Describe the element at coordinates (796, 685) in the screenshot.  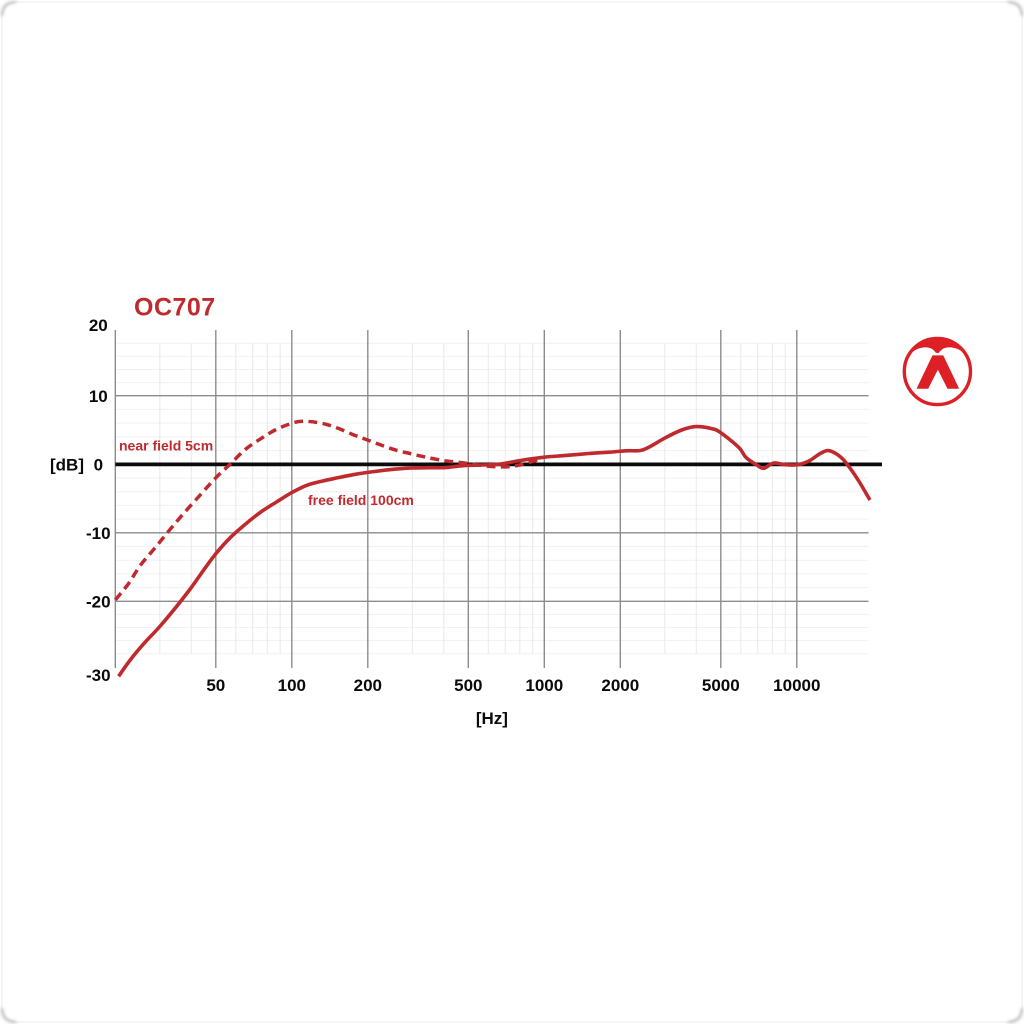
I see `svg-text: 10000` at that location.